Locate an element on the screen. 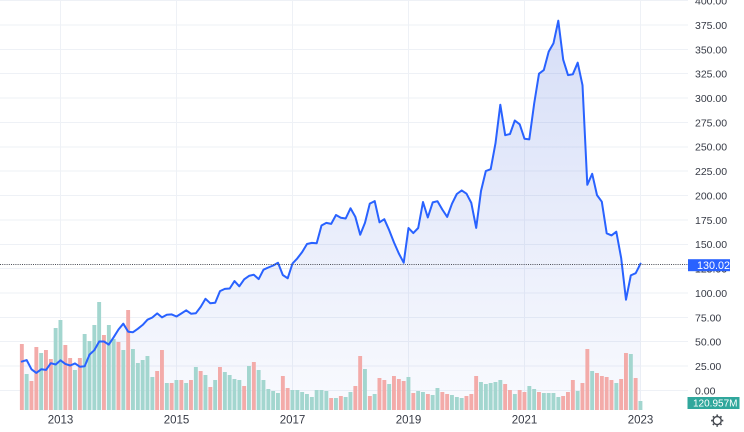  svg-text: 225.00 is located at coordinates (711, 172).